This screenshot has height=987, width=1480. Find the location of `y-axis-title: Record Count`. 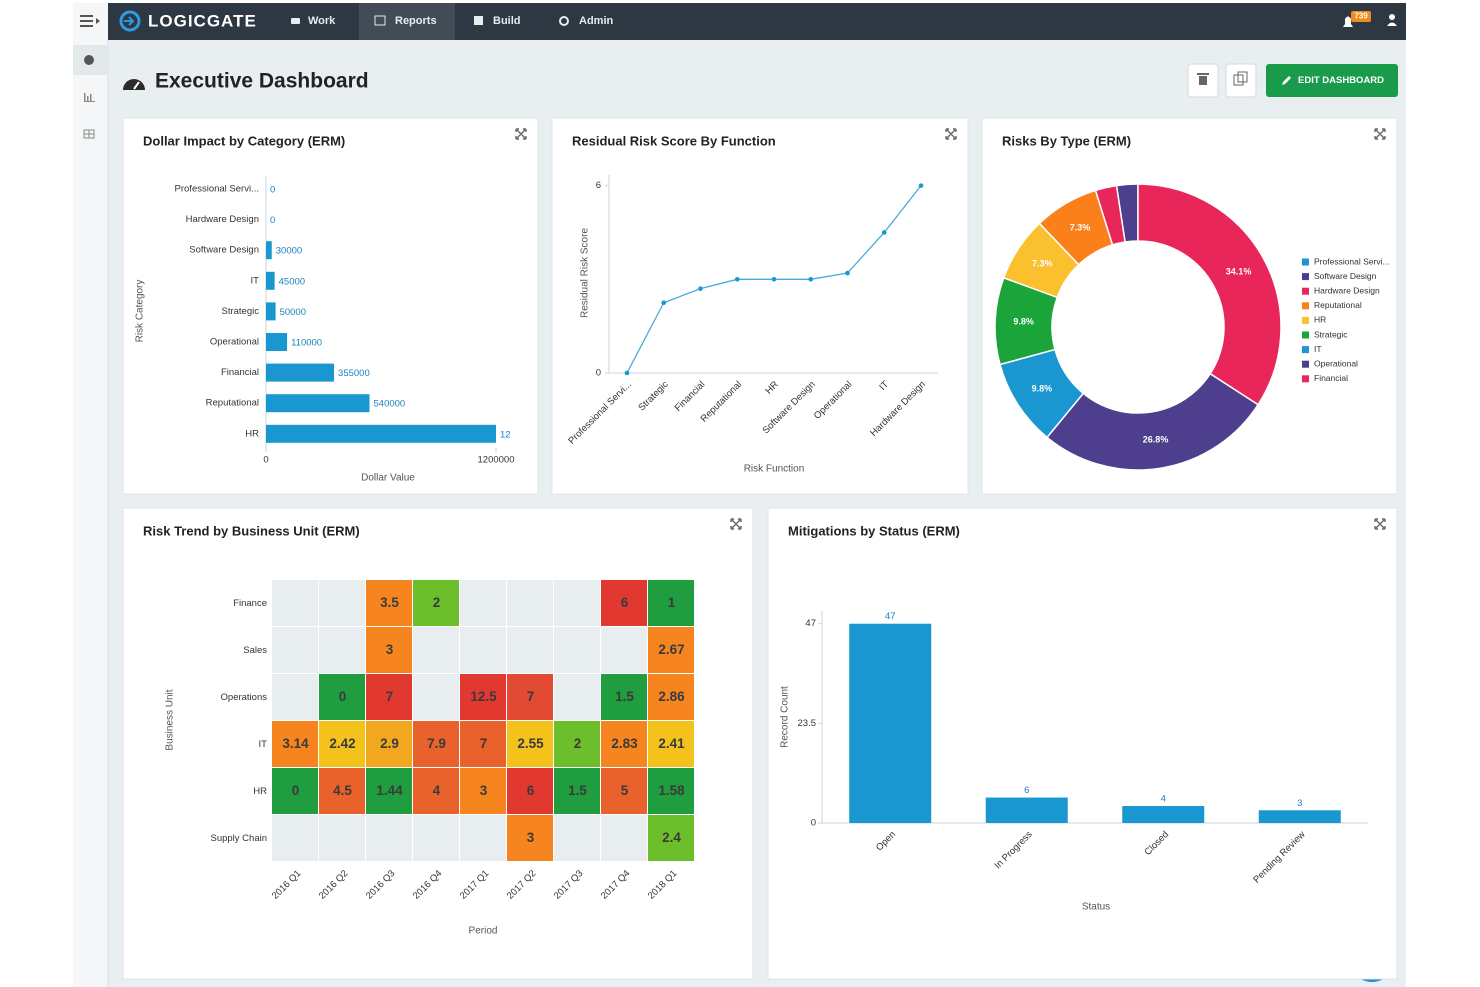

y-axis-title: Record Count is located at coordinates (785, 717).